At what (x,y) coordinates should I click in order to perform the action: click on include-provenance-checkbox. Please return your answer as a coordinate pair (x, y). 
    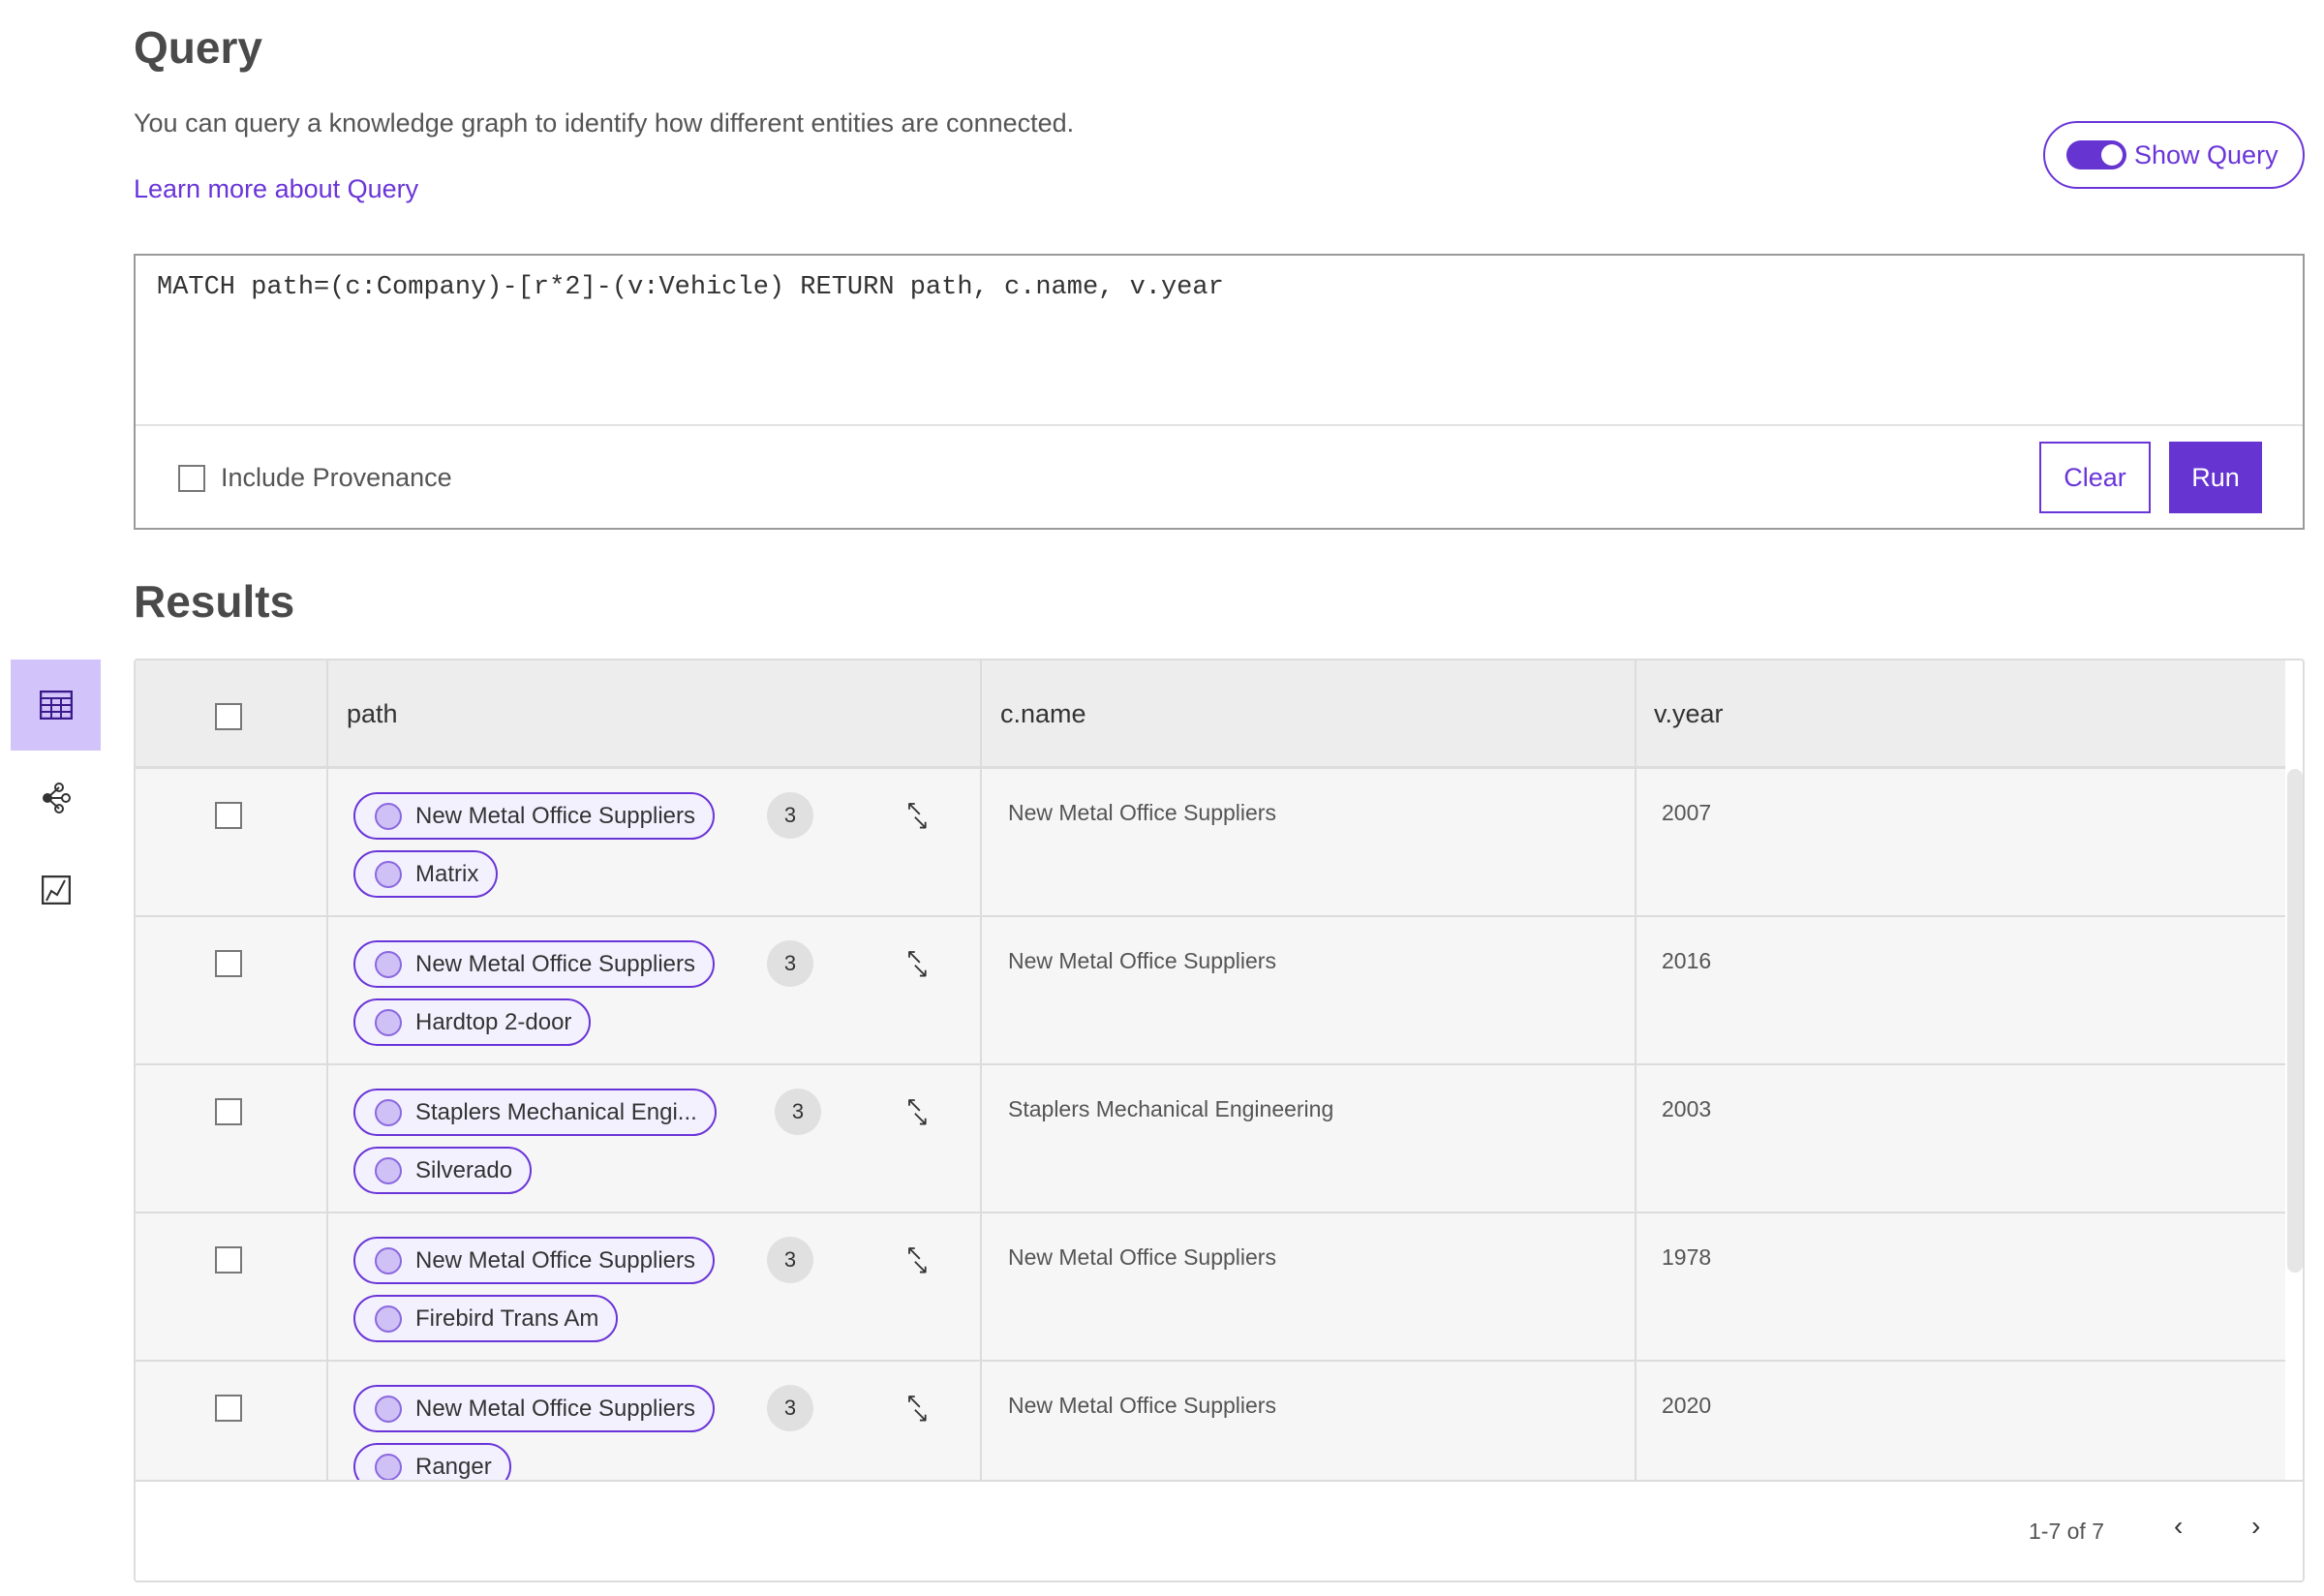
    Looking at the image, I should click on (191, 478).